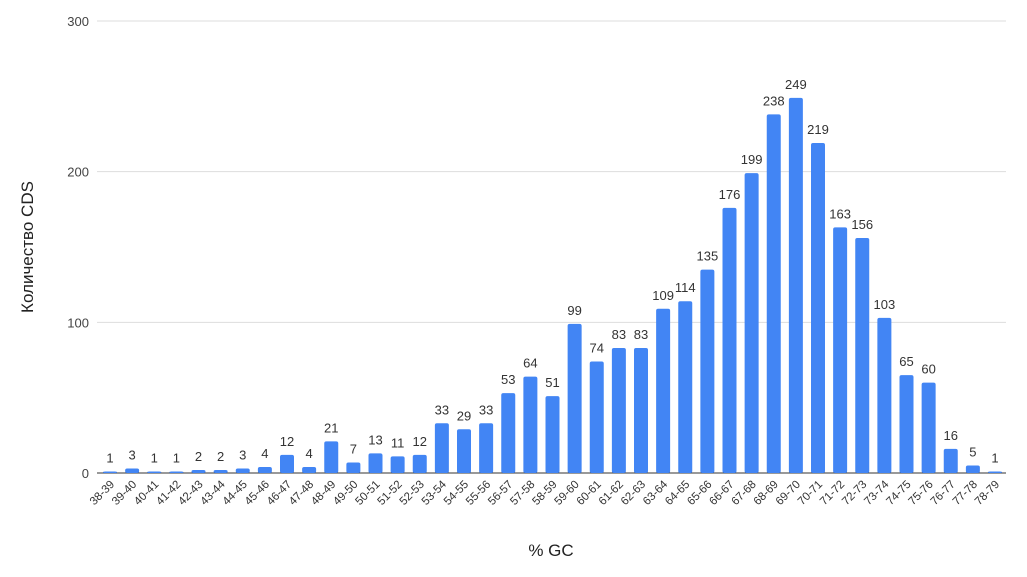 The image size is (1027, 577). What do you see at coordinates (862, 224) in the screenshot?
I see `data-label: 156` at bounding box center [862, 224].